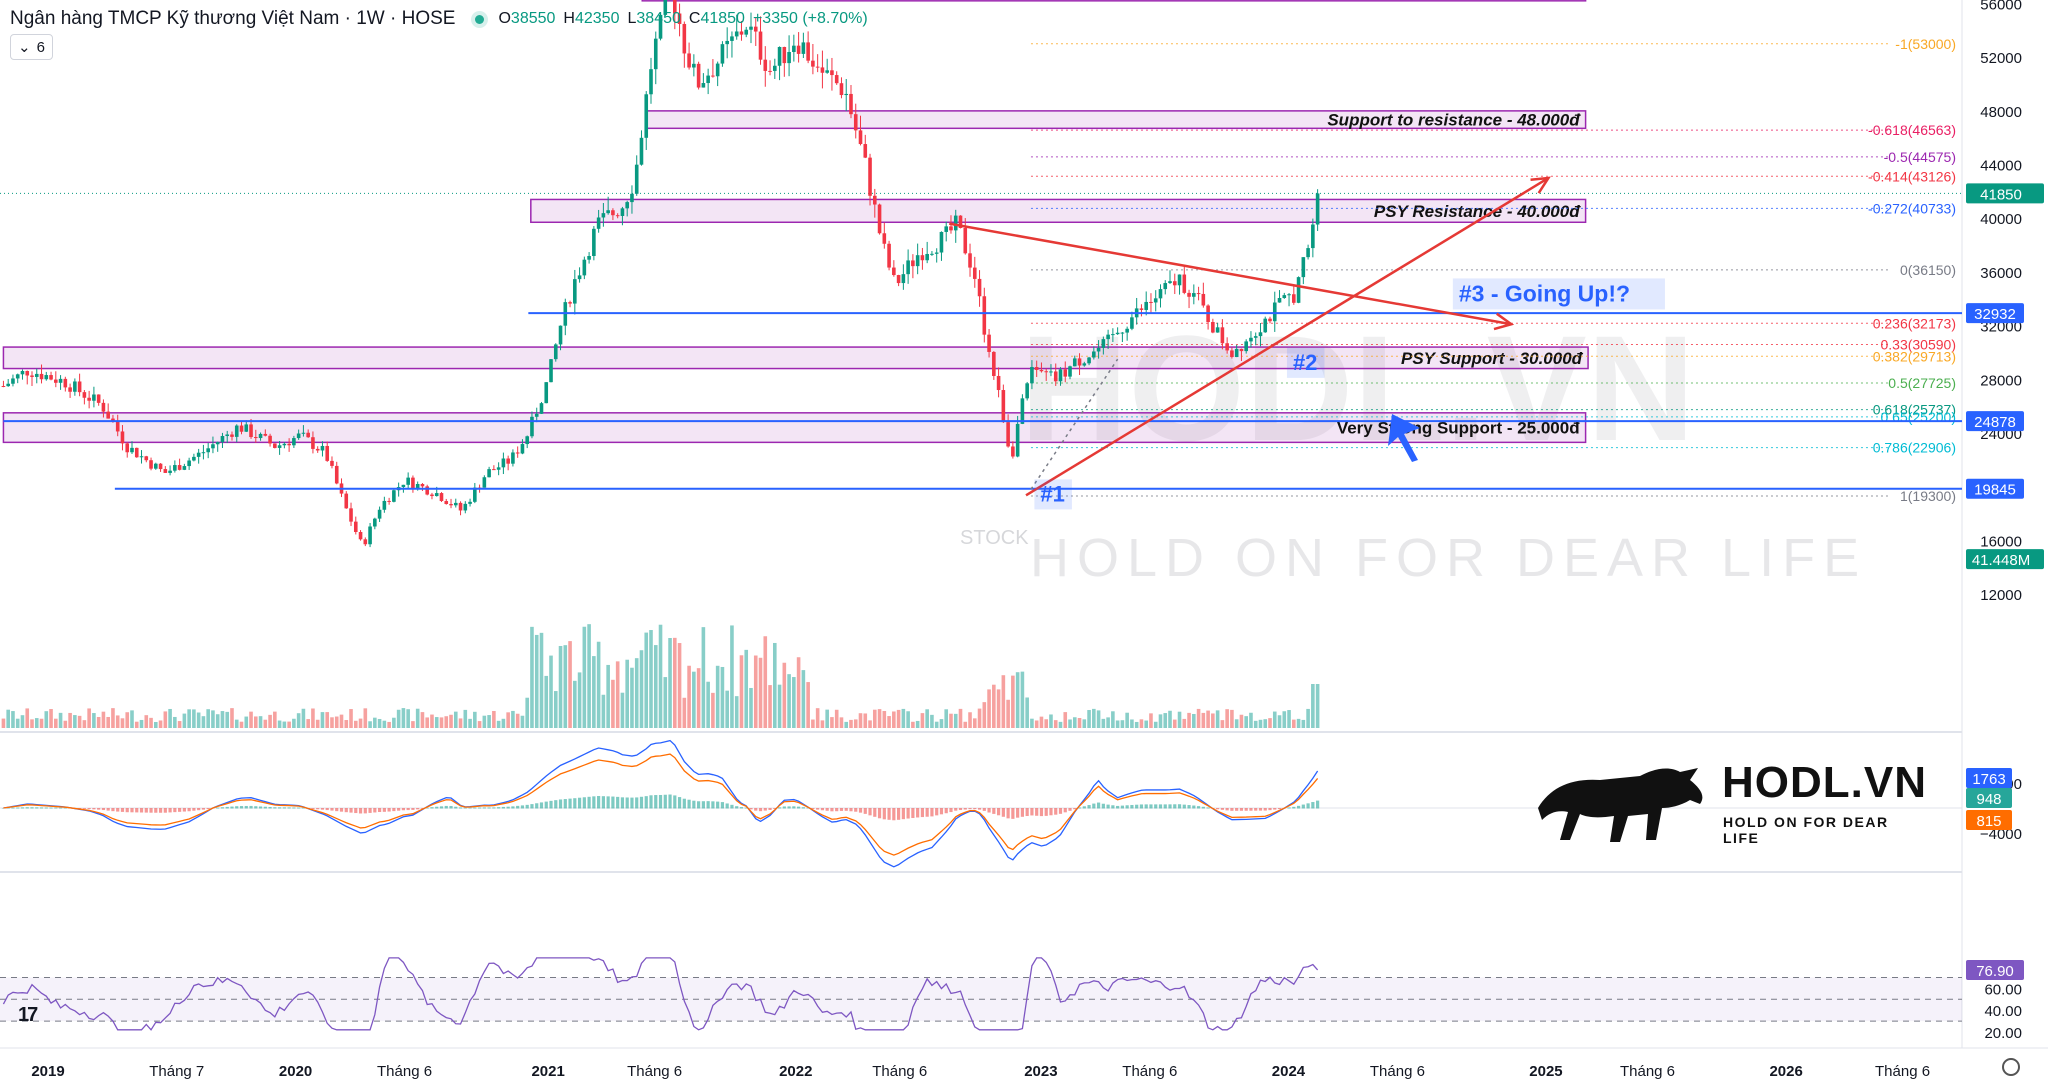 This screenshot has height=1084, width=2048. I want to click on gear-icon, so click(2011, 1067).